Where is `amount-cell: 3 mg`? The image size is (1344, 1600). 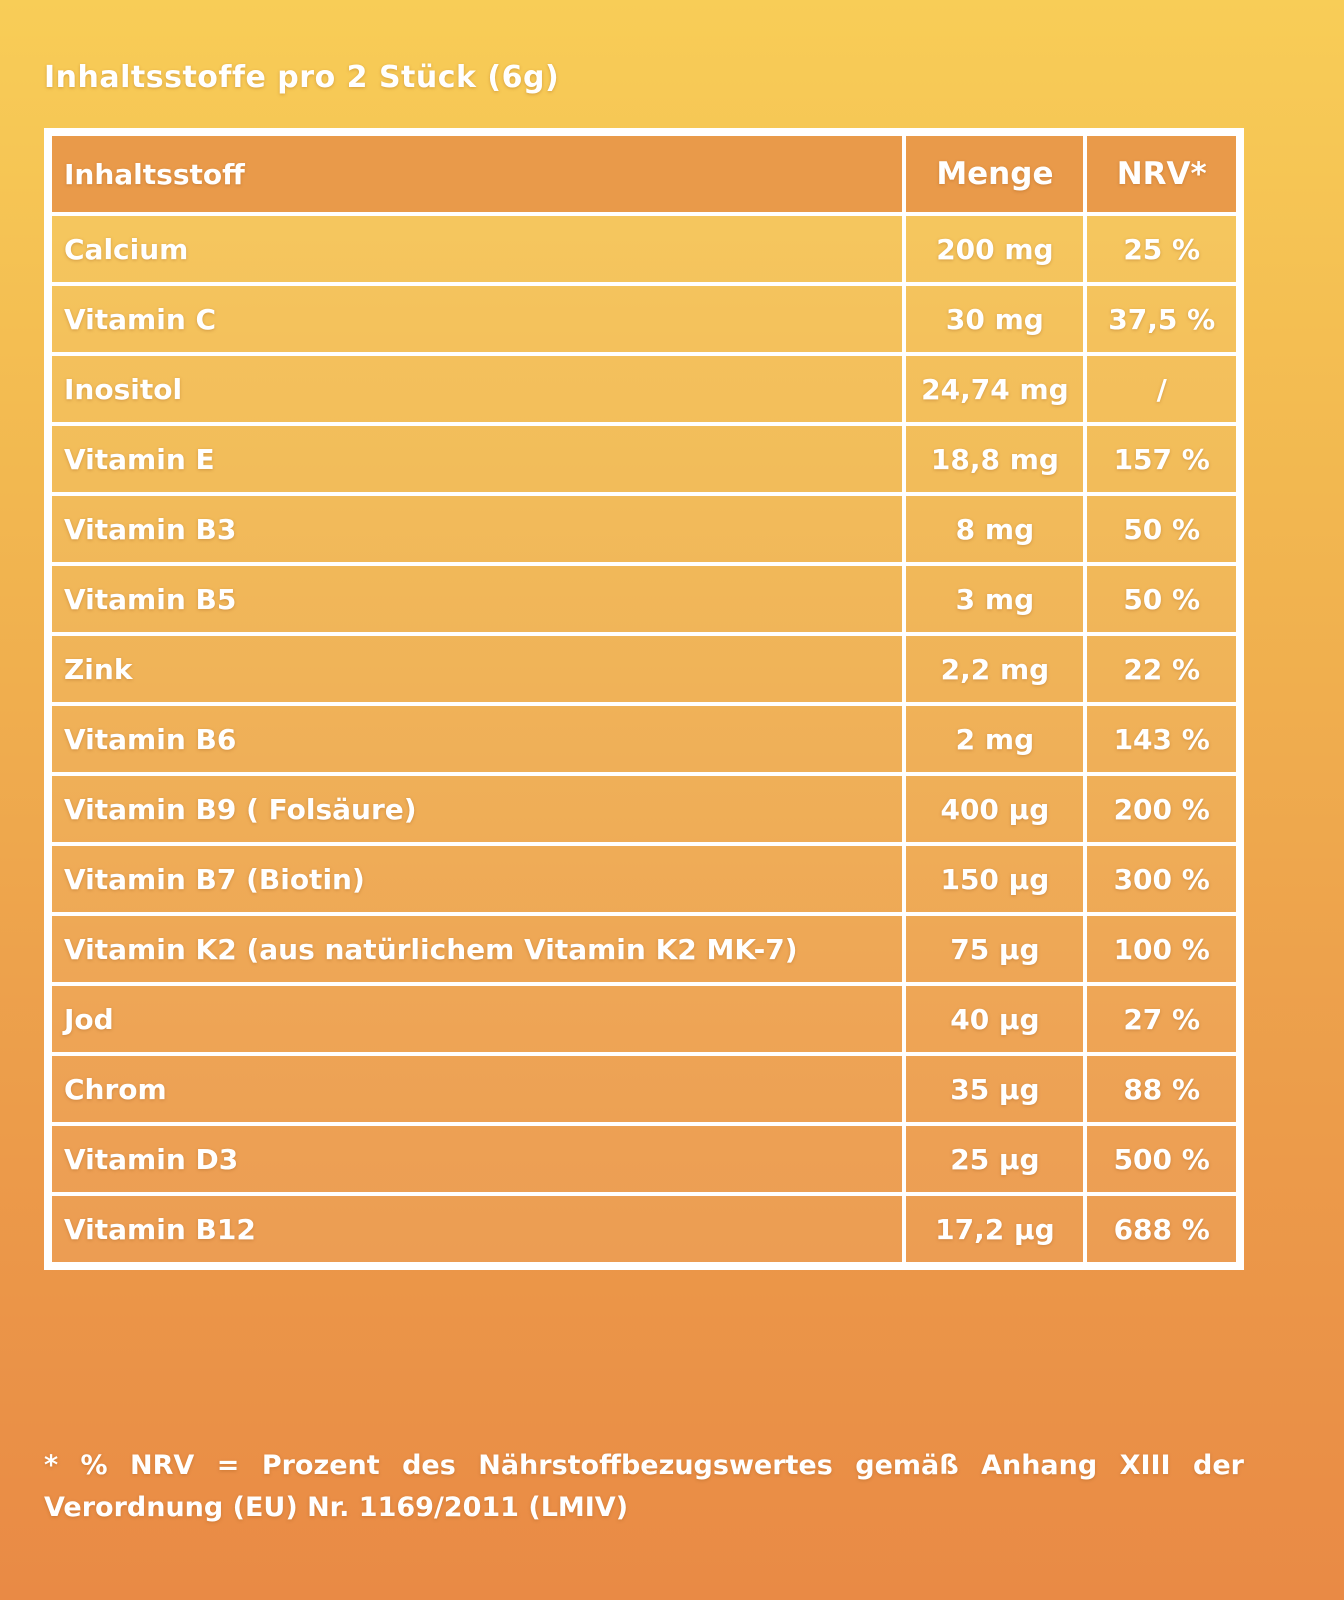 amount-cell: 3 mg is located at coordinates (995, 599).